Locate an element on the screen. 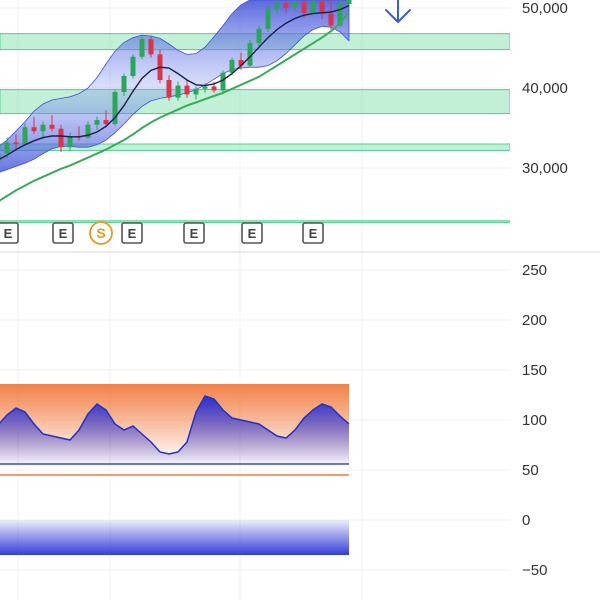  oscillator-tick-label: 0 is located at coordinates (526, 520).